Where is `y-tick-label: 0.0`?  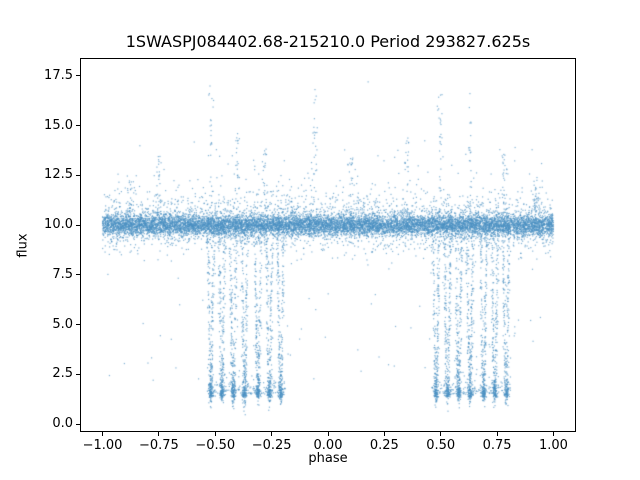 y-tick-label: 0.0 is located at coordinates (62, 424).